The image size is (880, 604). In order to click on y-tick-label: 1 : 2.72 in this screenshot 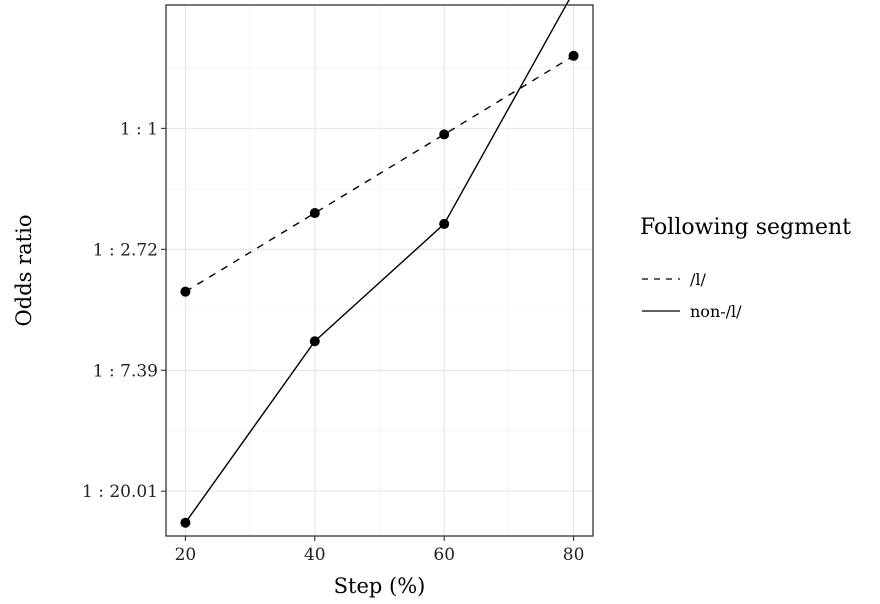, I will do `click(125, 250)`.